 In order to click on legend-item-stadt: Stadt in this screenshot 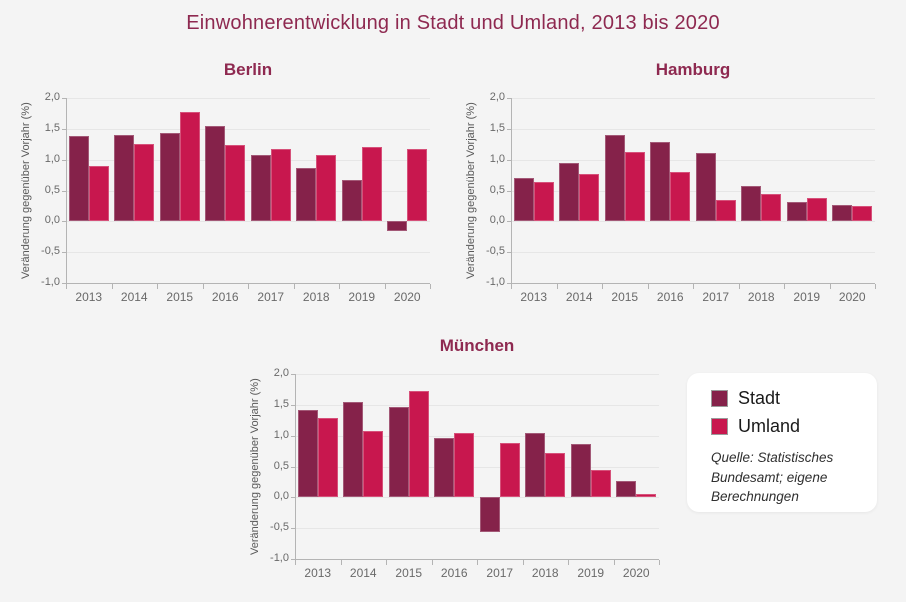, I will do `click(788, 398)`.